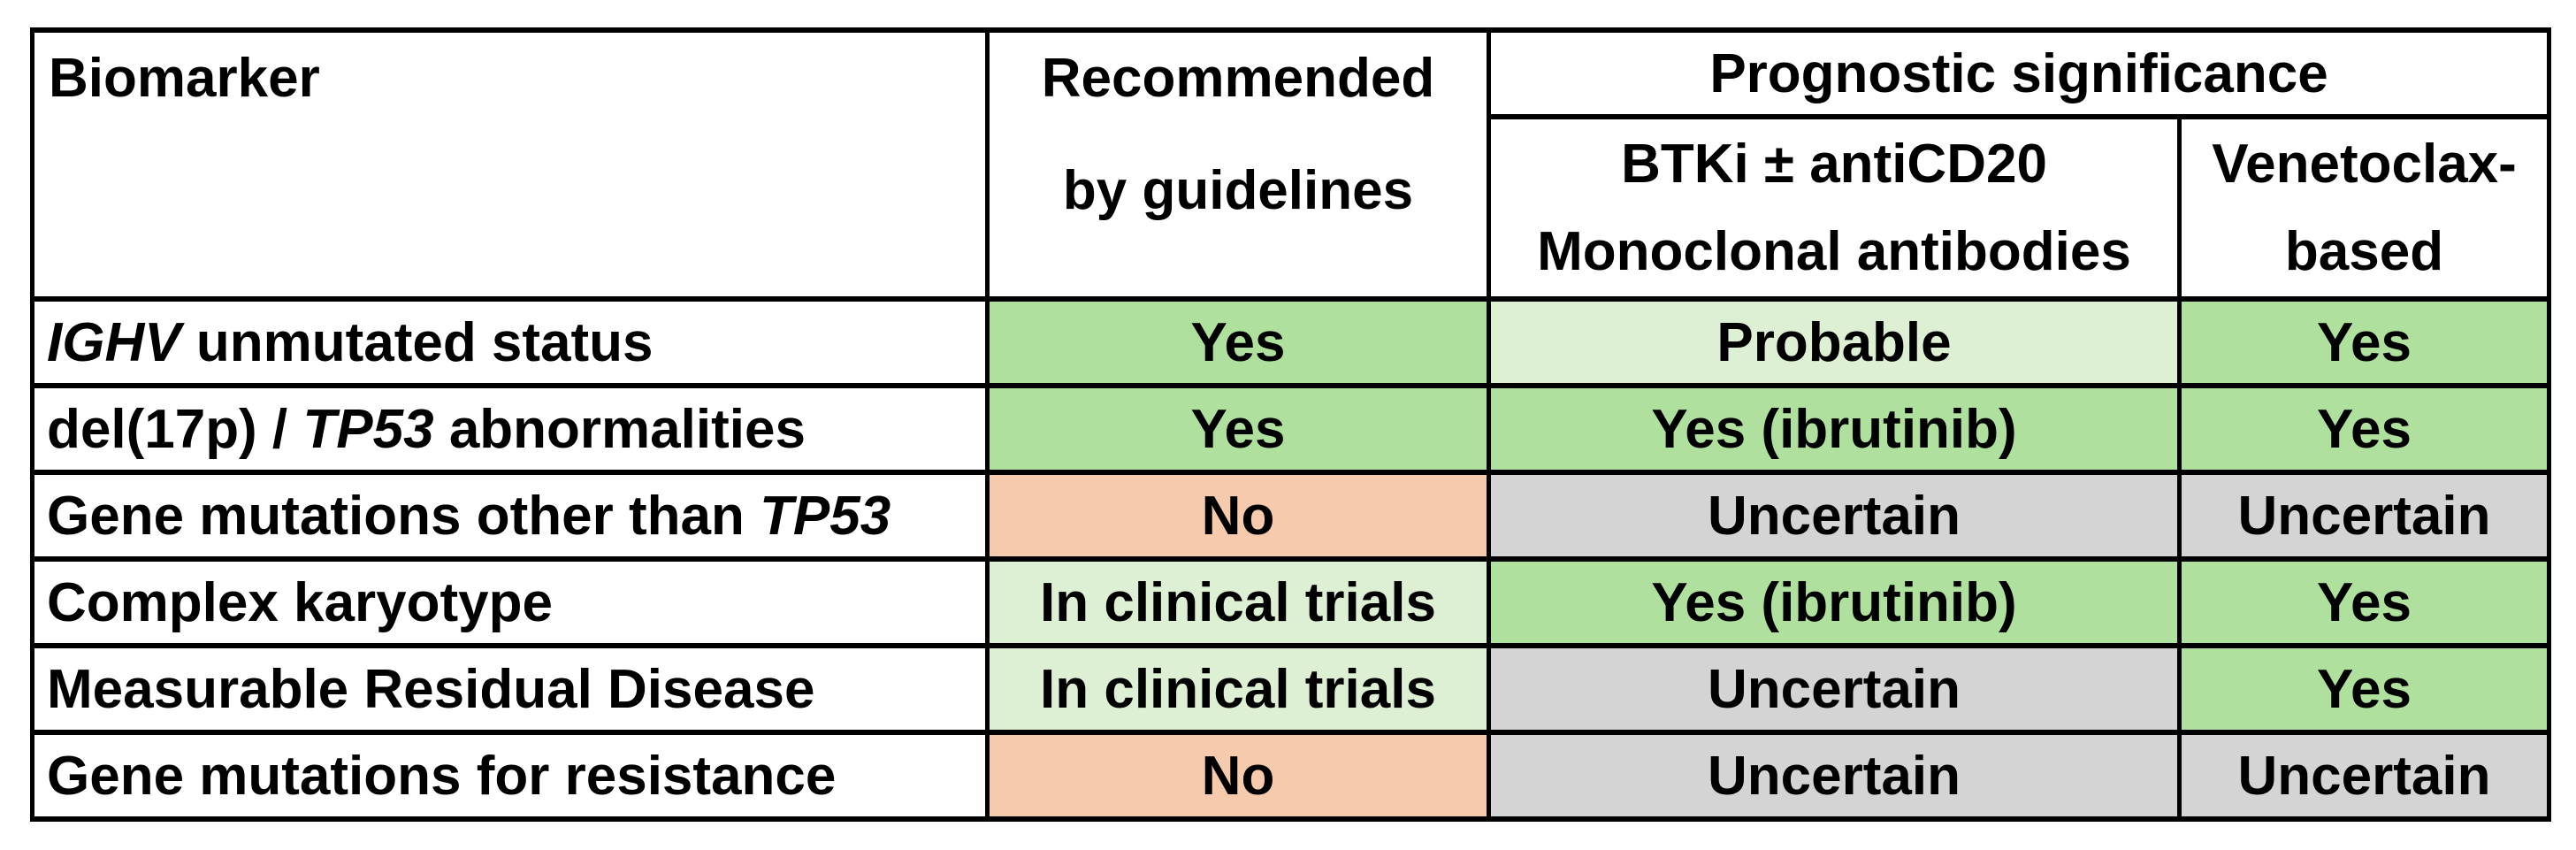 The image size is (2576, 850). Describe the element at coordinates (510, 776) in the screenshot. I see `biomarker-cell: Gene mutations for resistance` at that location.